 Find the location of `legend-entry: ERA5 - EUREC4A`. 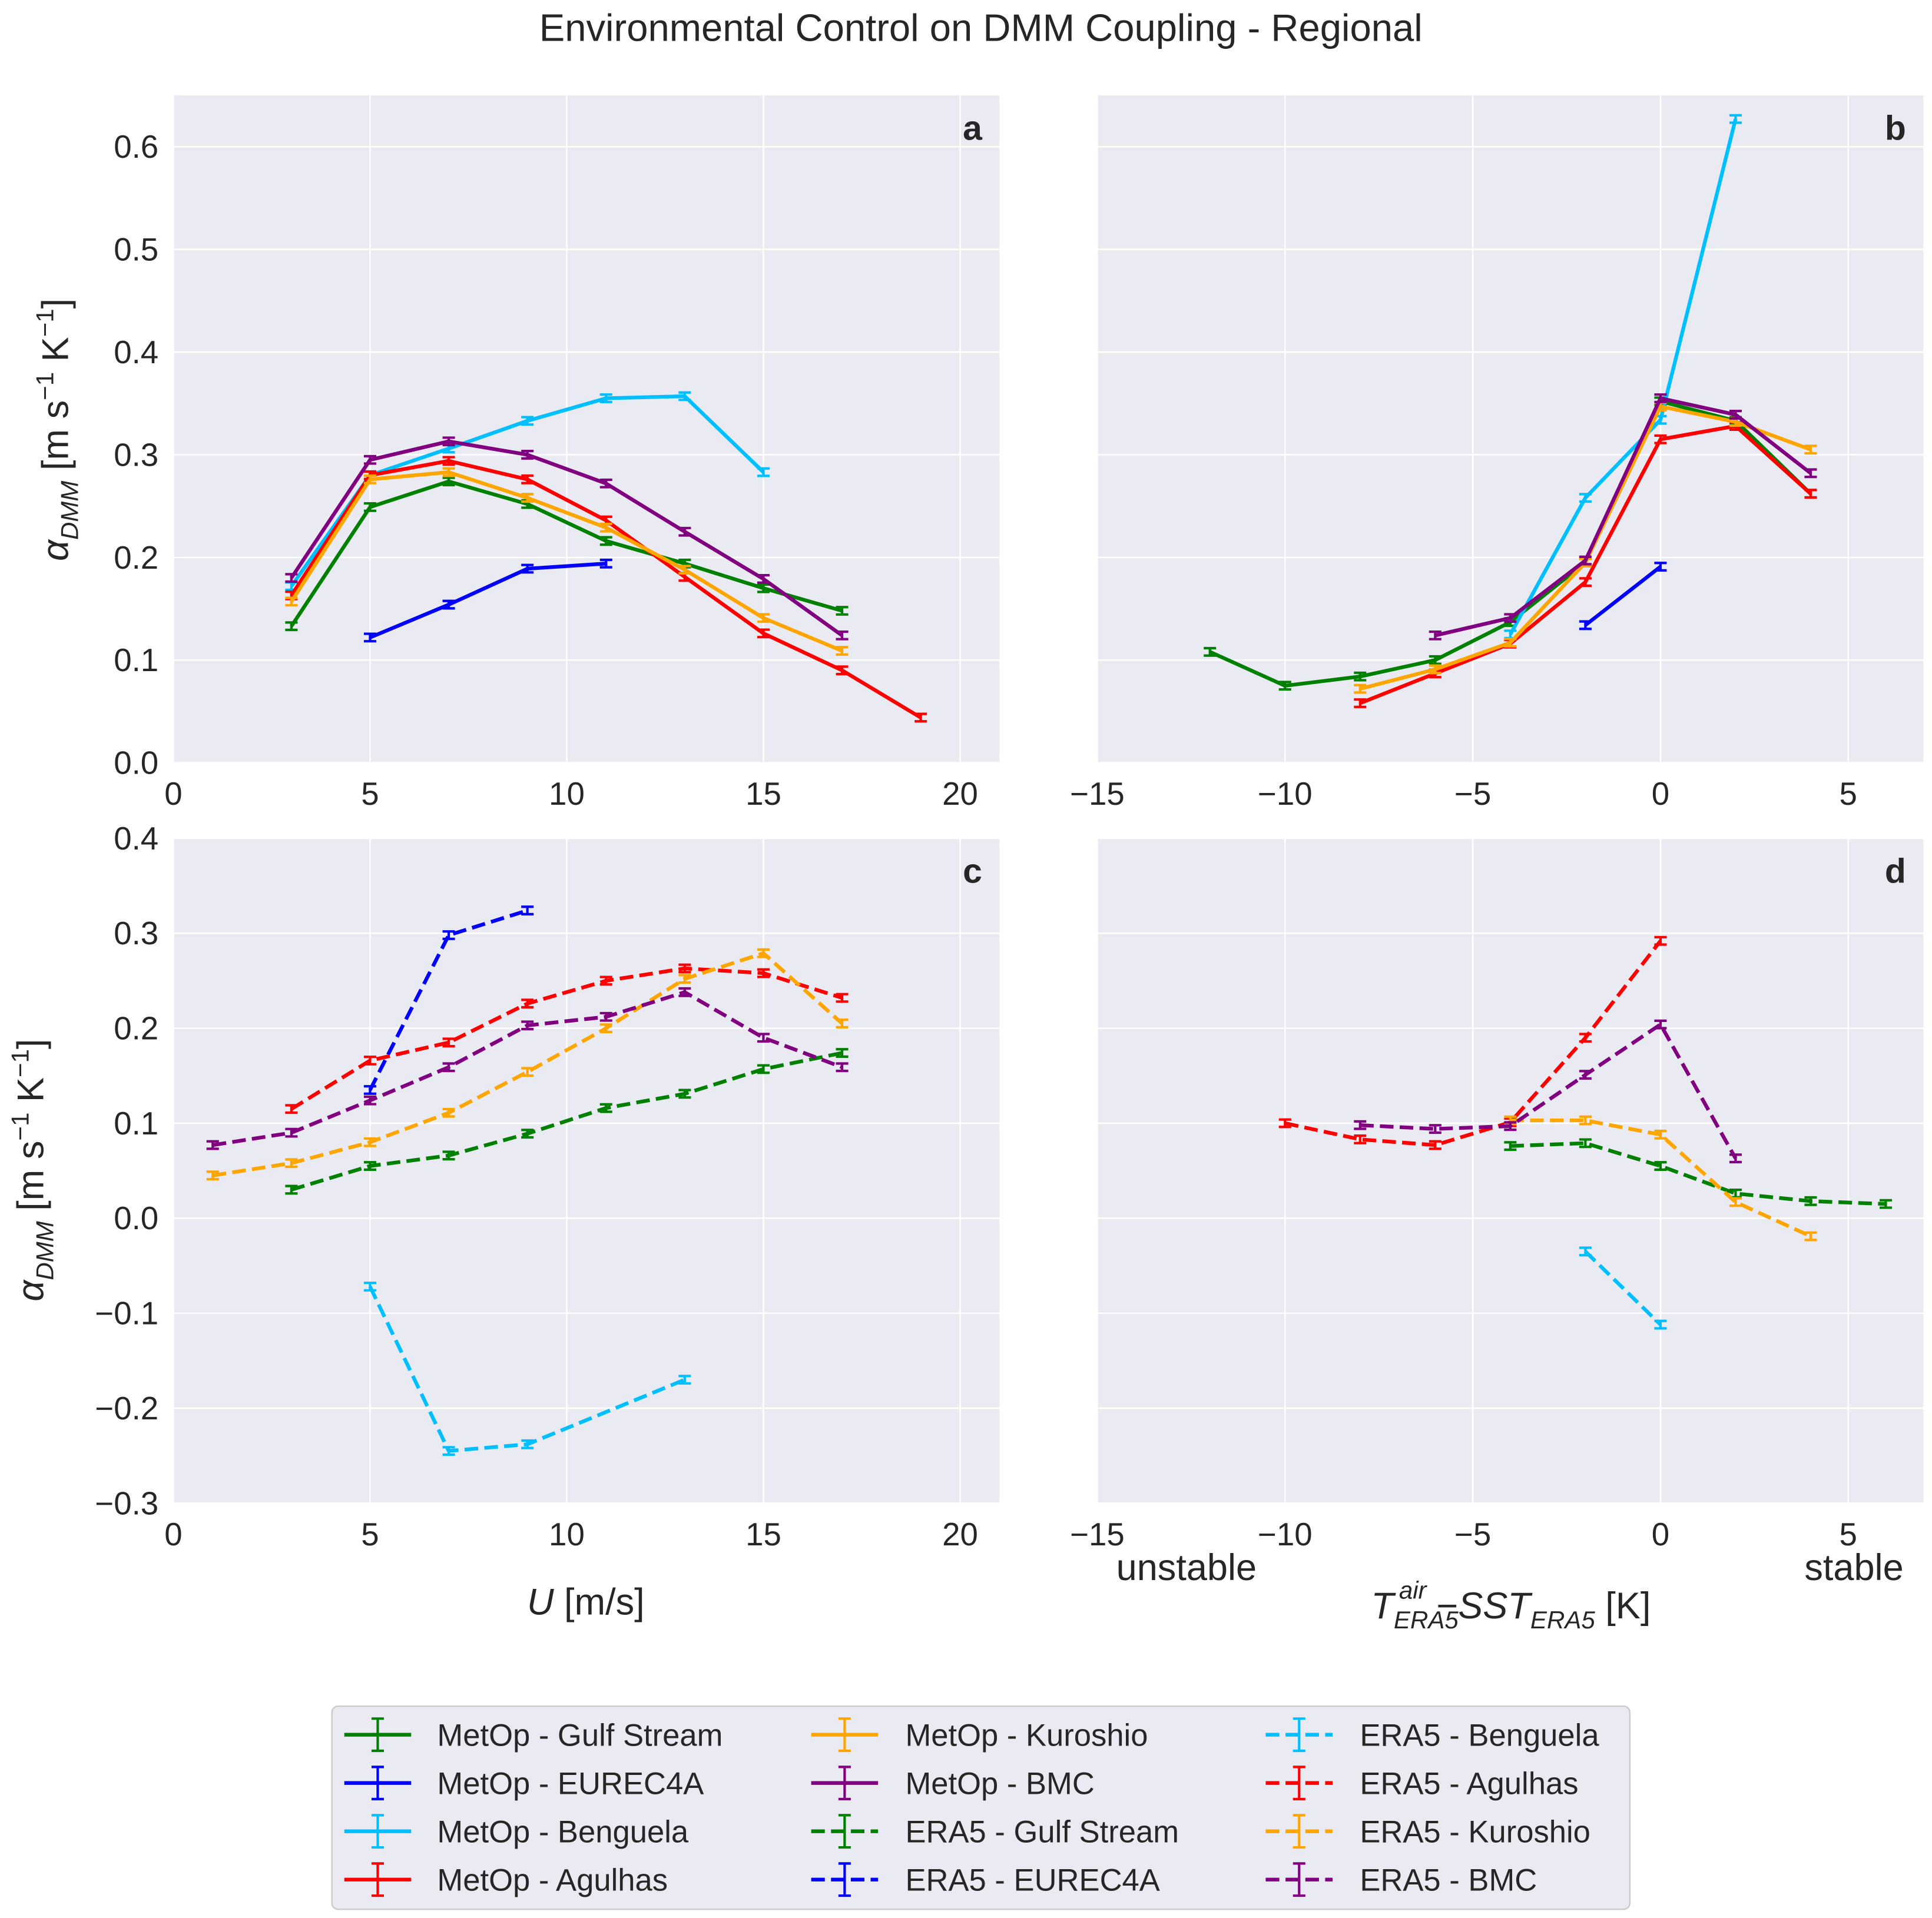

legend-entry: ERA5 - EUREC4A is located at coordinates (985, 1880).